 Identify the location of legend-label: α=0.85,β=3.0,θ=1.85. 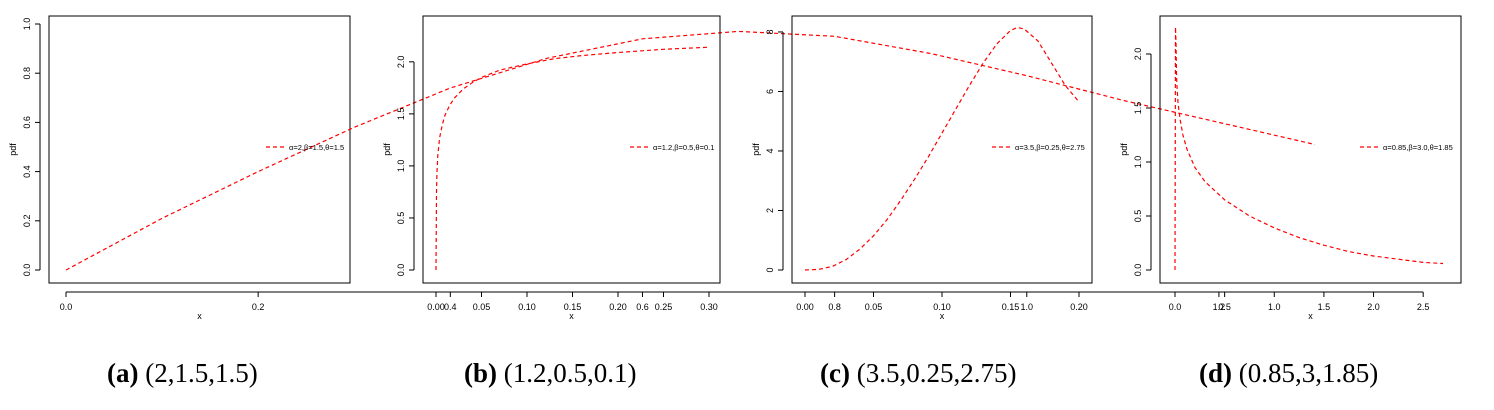
(1418, 147).